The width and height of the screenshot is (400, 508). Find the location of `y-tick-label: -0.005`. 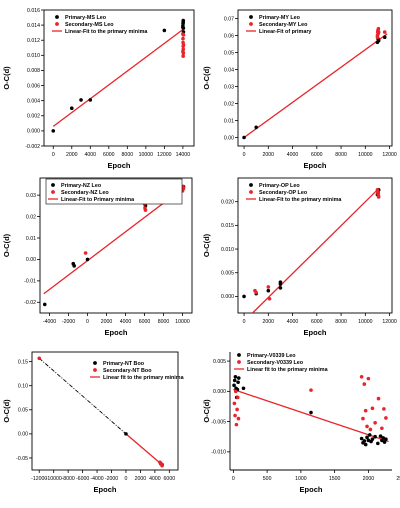

y-tick-label: -0.005 is located at coordinates (218, 422).